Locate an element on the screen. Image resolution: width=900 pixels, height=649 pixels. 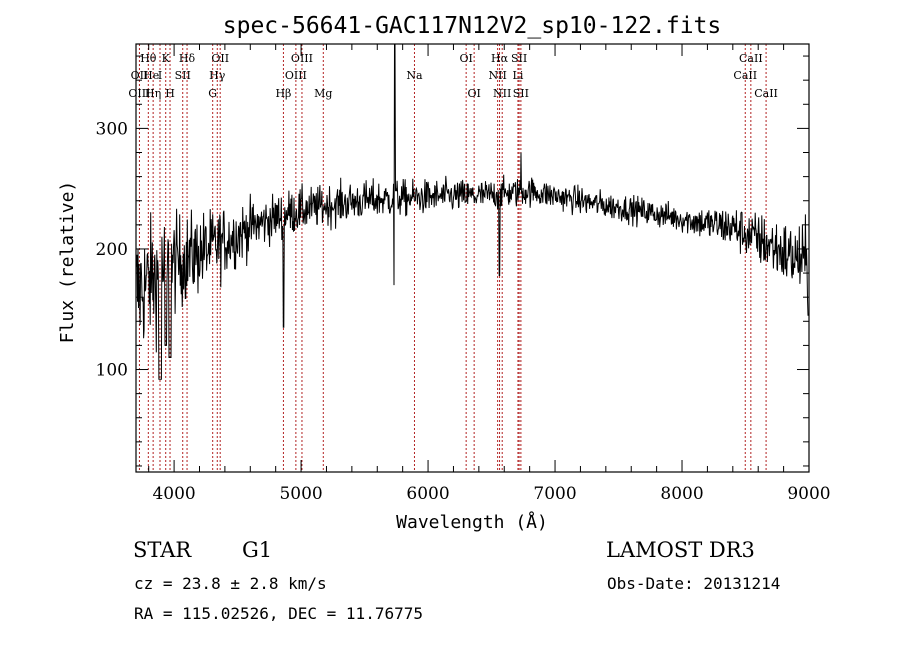
line-label: Hθ is located at coordinates (148, 58).